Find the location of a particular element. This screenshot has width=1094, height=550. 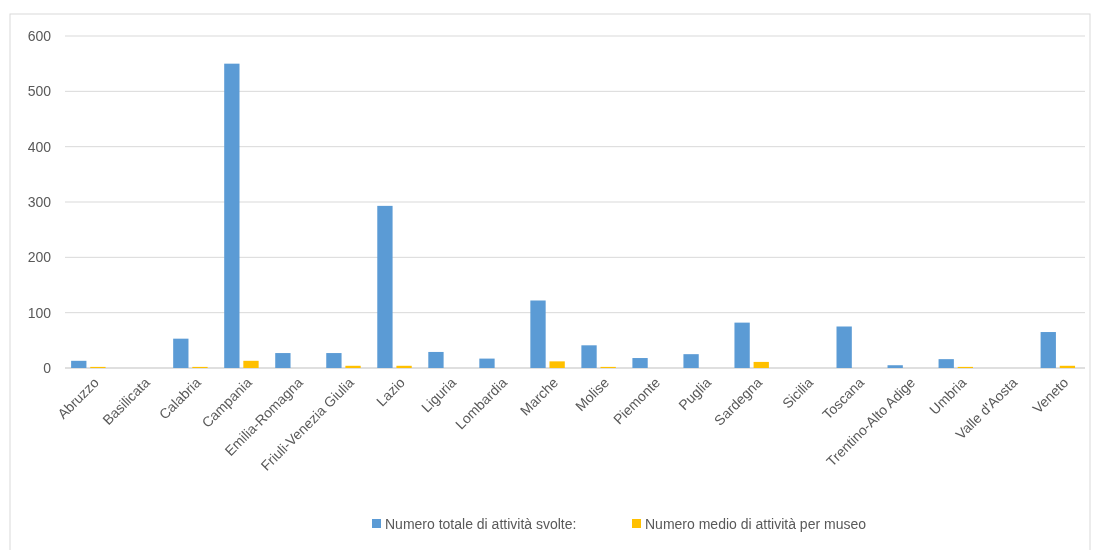

y-tick-label: 0 is located at coordinates (47, 367).